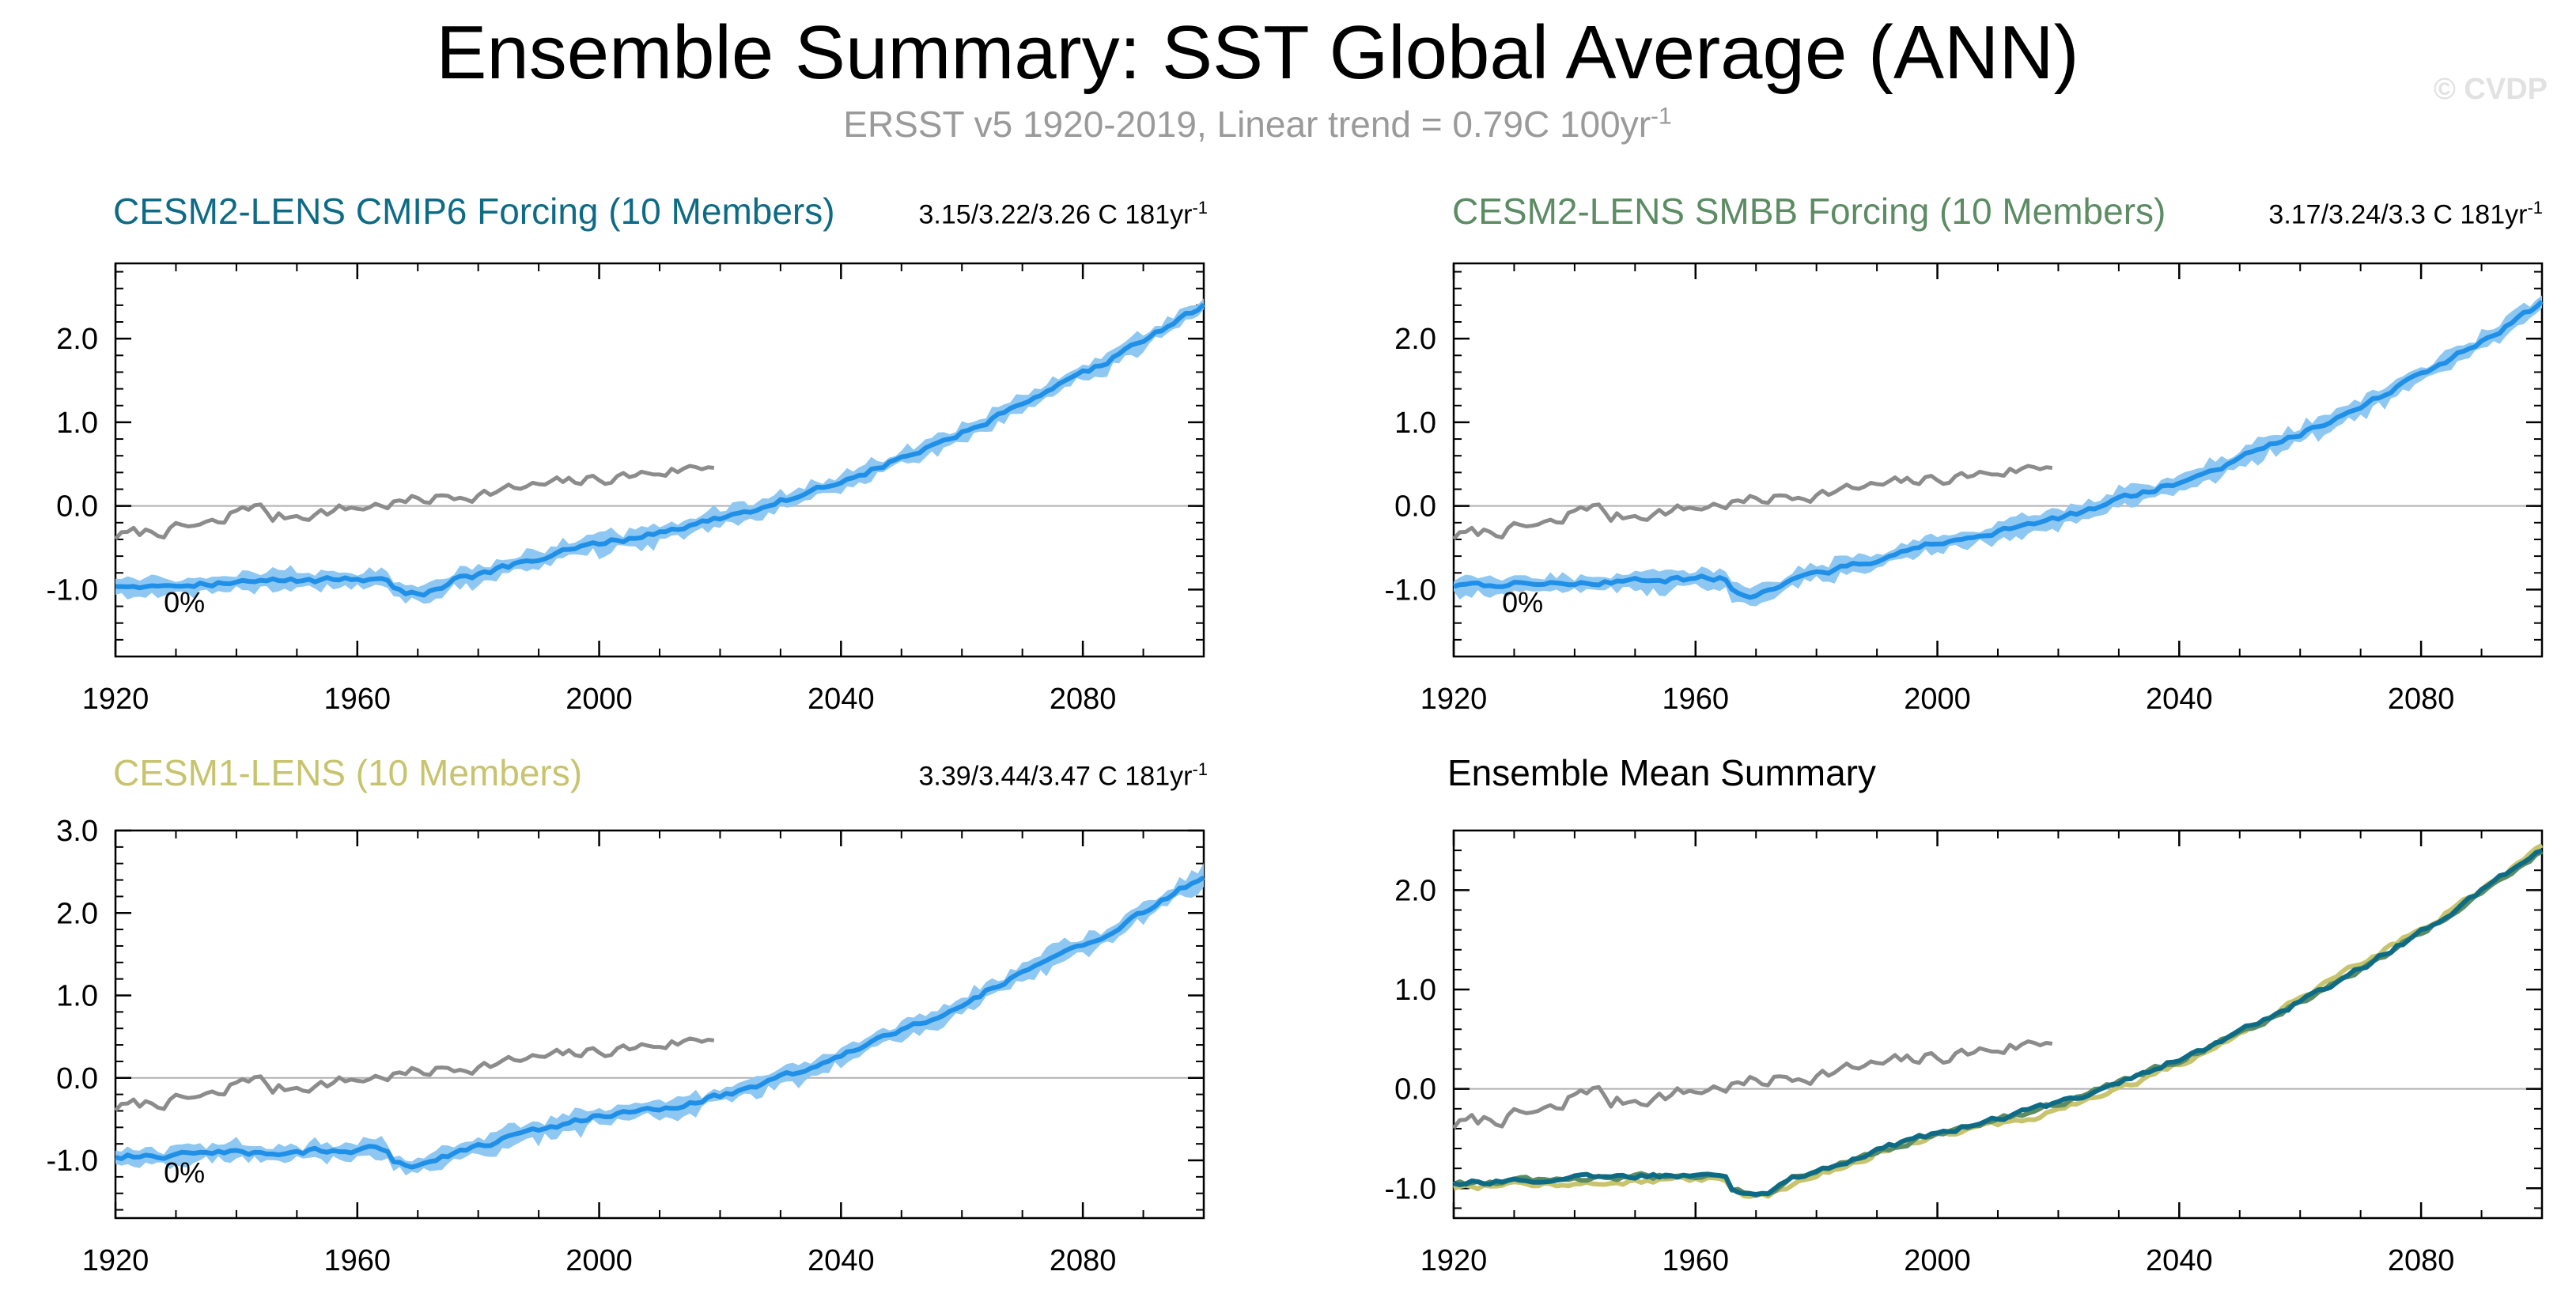 The width and height of the screenshot is (2576, 1313). I want to click on panel-trend-cmip6: 3.15/3.22/3.26 C 181yr-1, so click(1064, 214).